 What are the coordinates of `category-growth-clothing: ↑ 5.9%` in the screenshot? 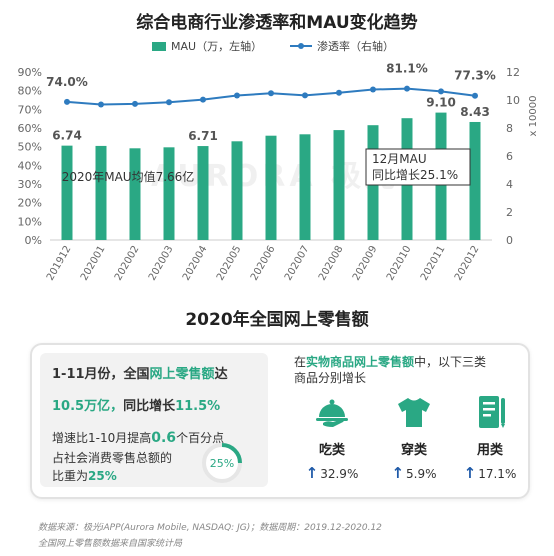 It's located at (414, 473).